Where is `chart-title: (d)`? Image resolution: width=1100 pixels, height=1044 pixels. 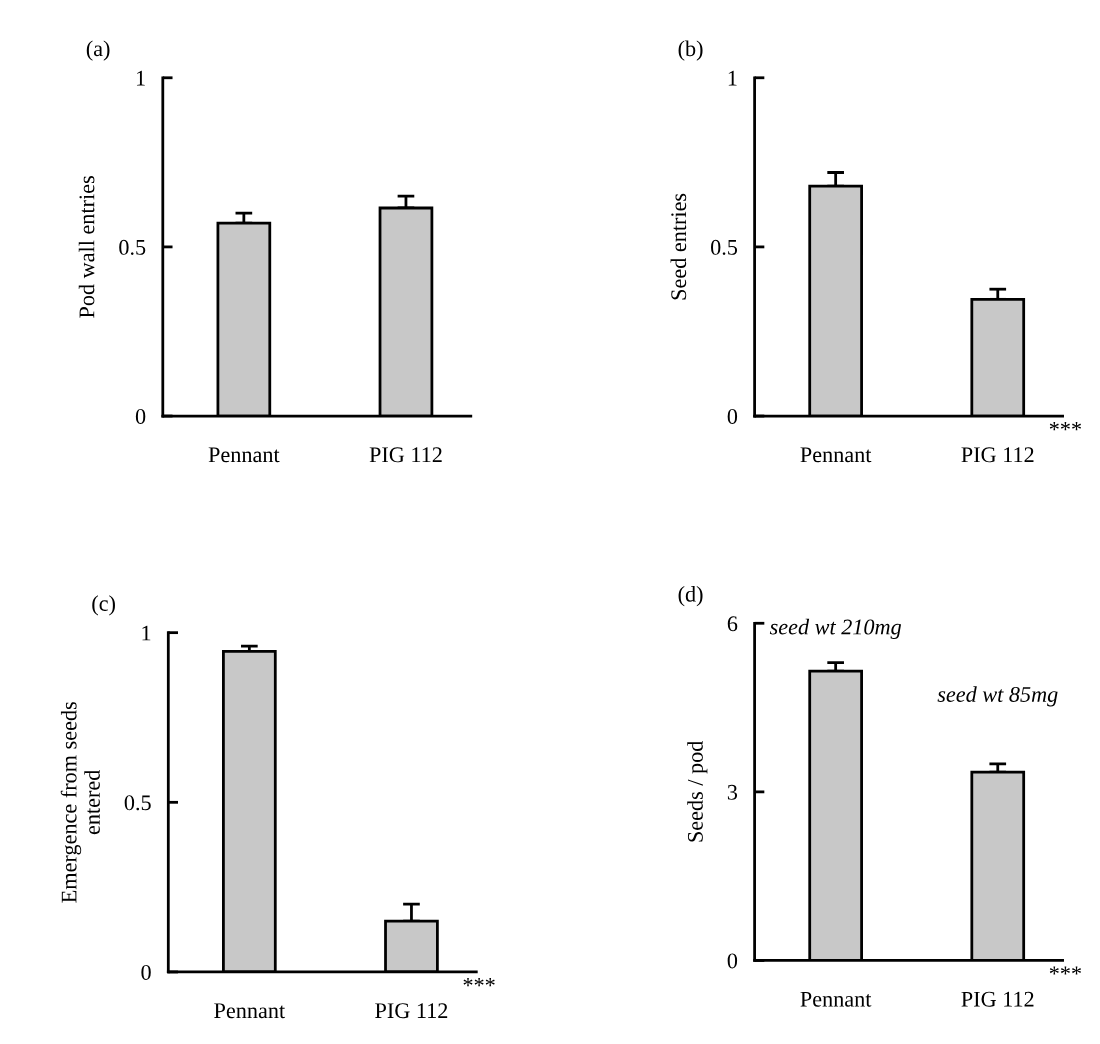
chart-title: (d) is located at coordinates (690, 596).